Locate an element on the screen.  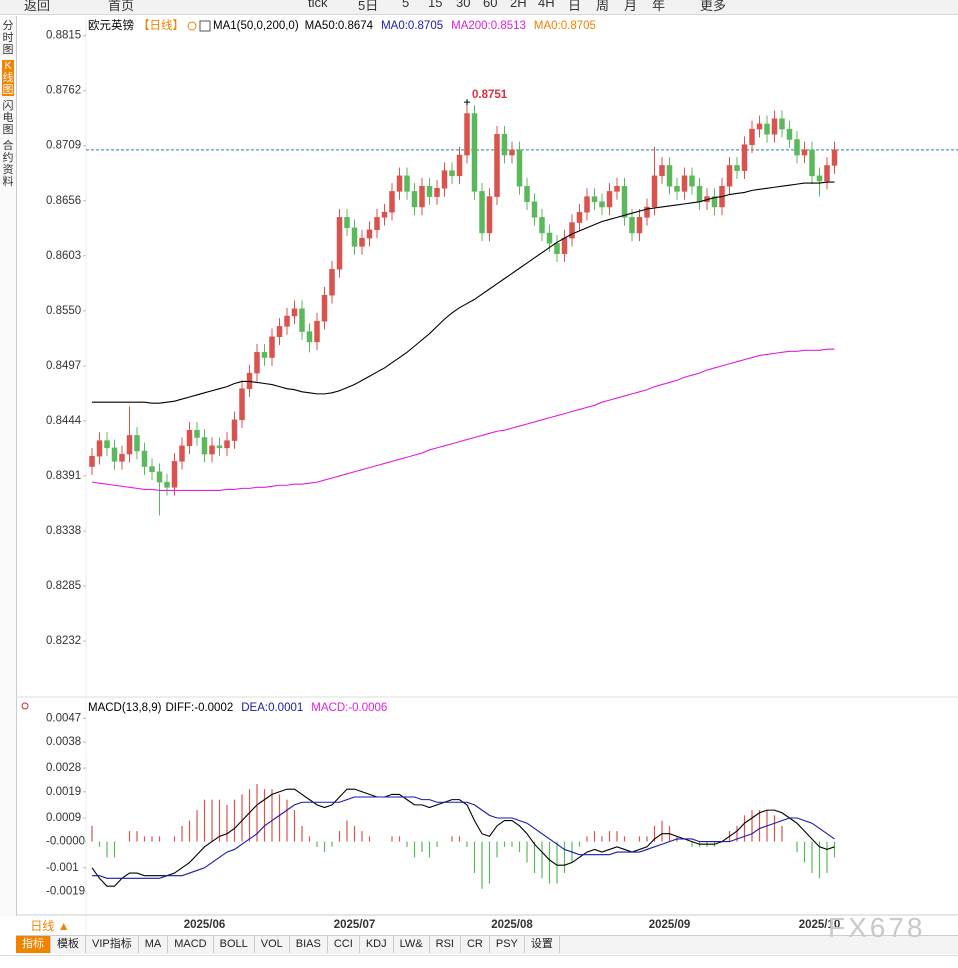
indicator-tab: 模板 is located at coordinates (68, 944).